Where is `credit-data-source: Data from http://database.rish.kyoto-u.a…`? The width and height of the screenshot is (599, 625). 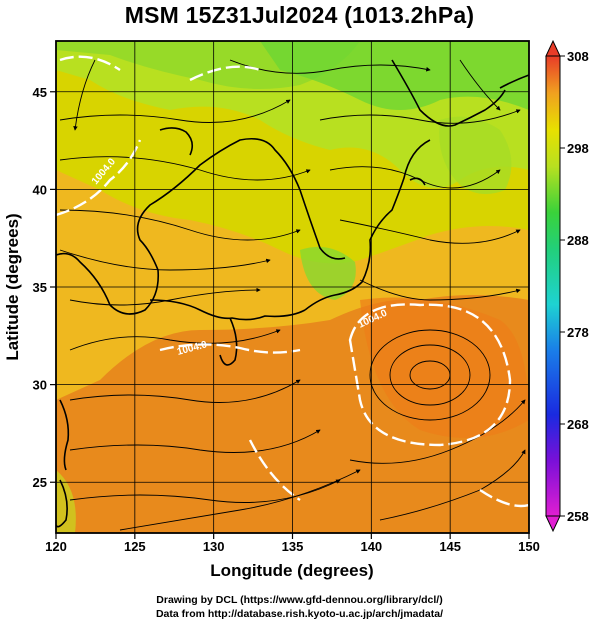
credit-data-source: Data from http://database.rish.kyoto-u.a… is located at coordinates (299, 614).